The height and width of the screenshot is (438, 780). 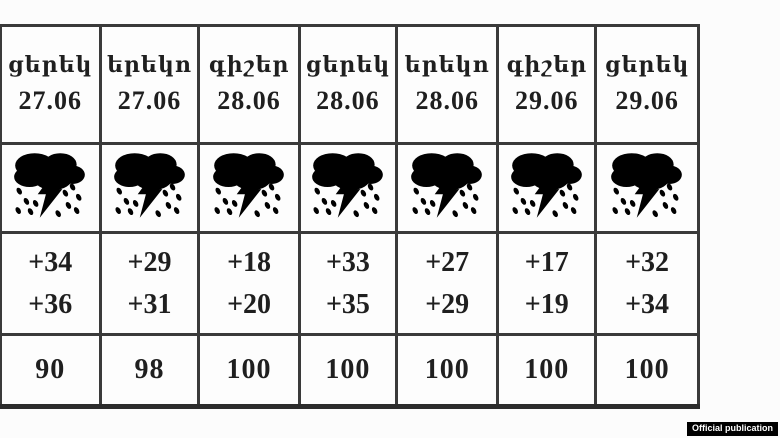 I want to click on header-cell: ցերեկ 29.06, so click(x=647, y=84).